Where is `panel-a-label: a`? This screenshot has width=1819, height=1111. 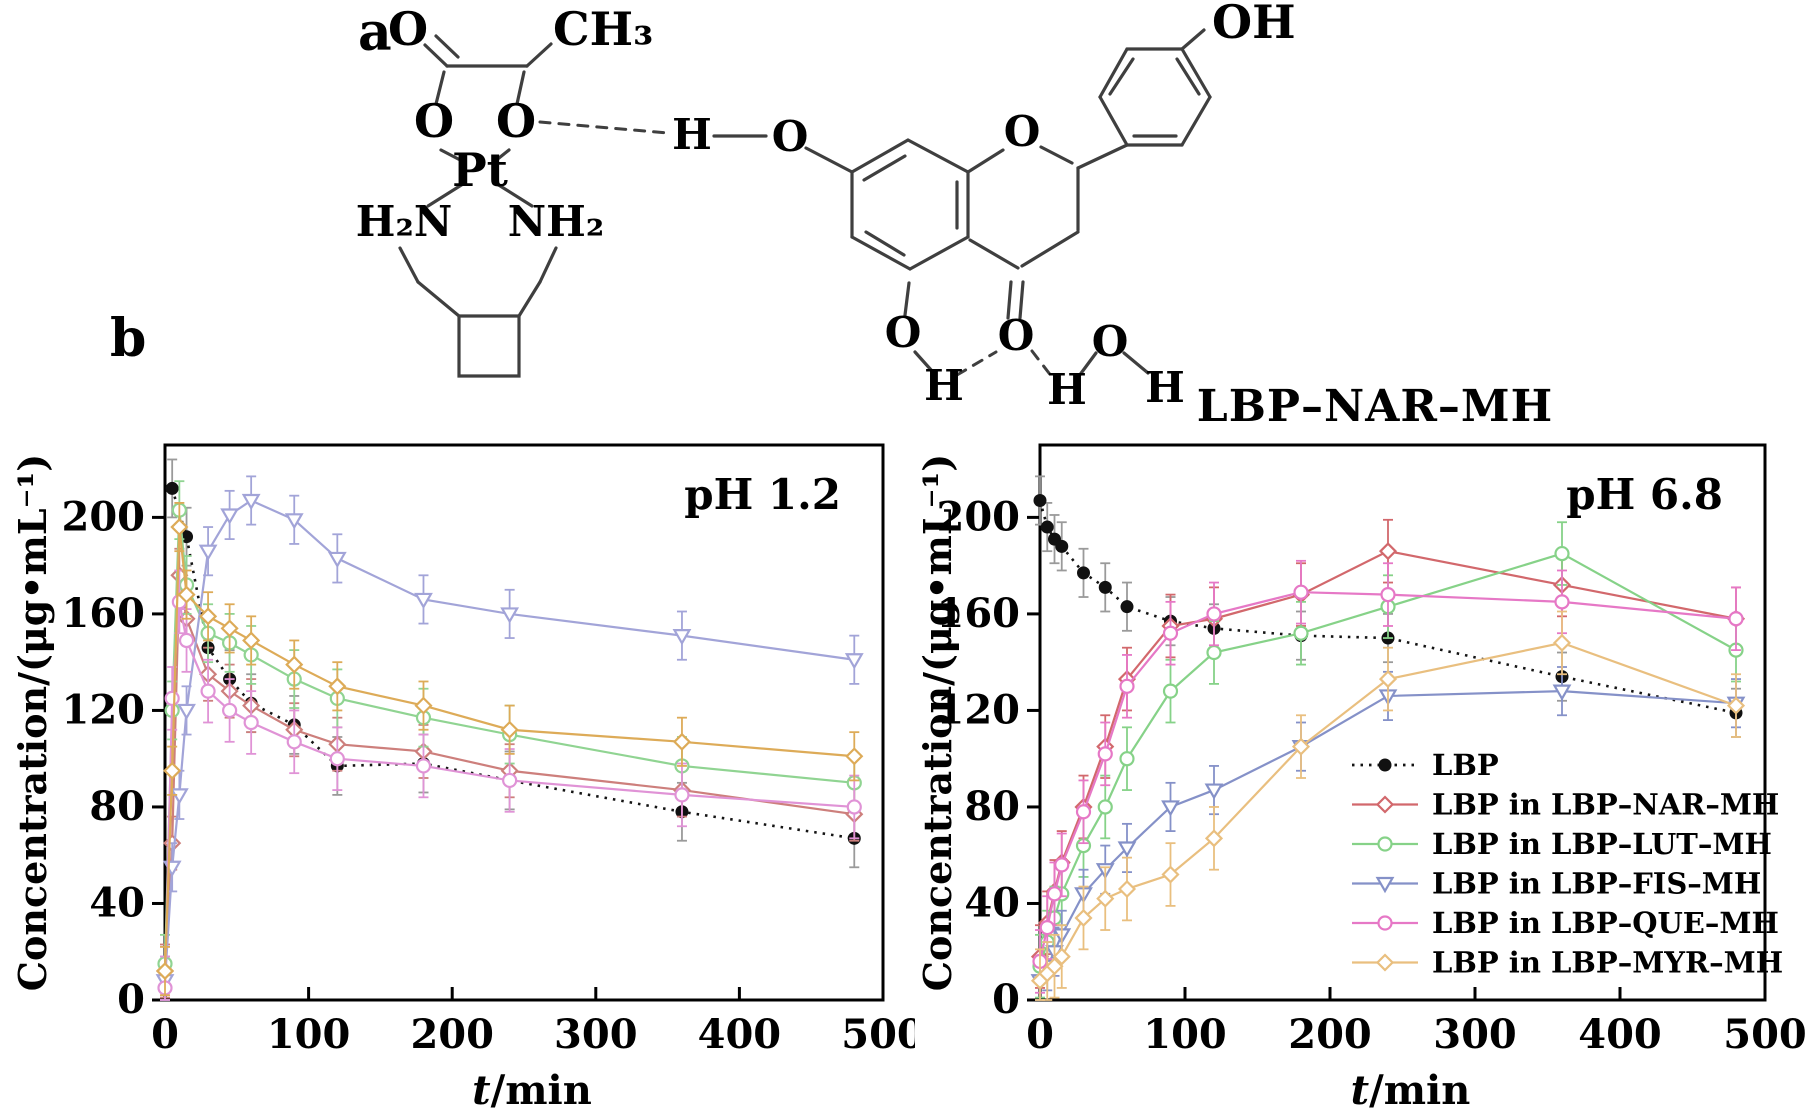
panel-a-label: a is located at coordinates (375, 32).